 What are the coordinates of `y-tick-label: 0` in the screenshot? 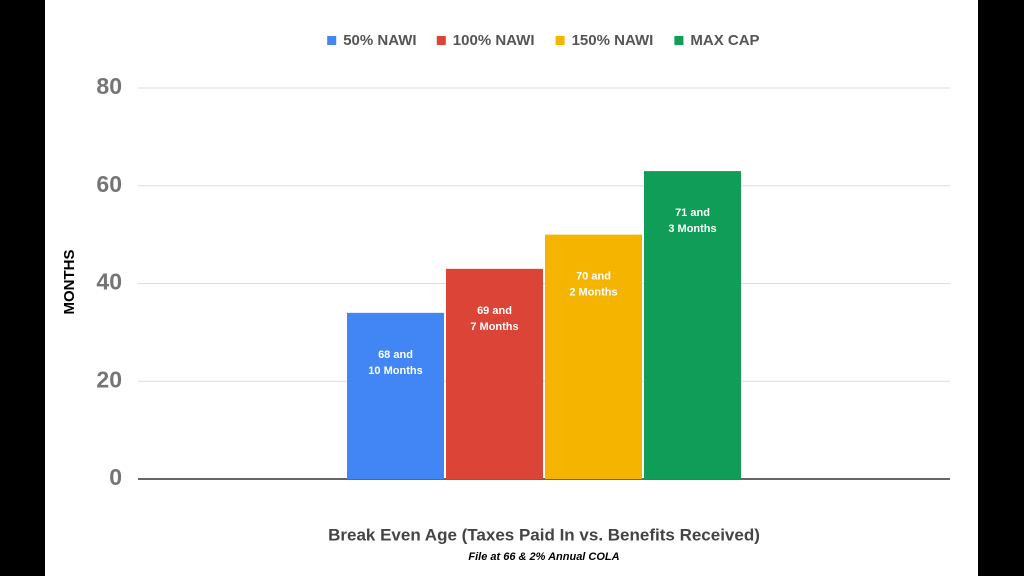 It's located at (115, 477).